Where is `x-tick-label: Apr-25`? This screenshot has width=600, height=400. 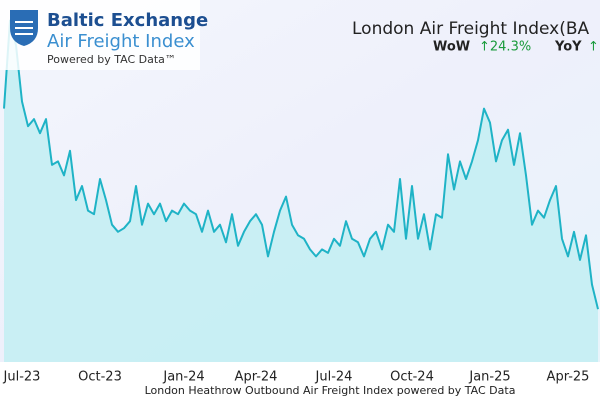 x-tick-label: Apr-25 is located at coordinates (568, 377).